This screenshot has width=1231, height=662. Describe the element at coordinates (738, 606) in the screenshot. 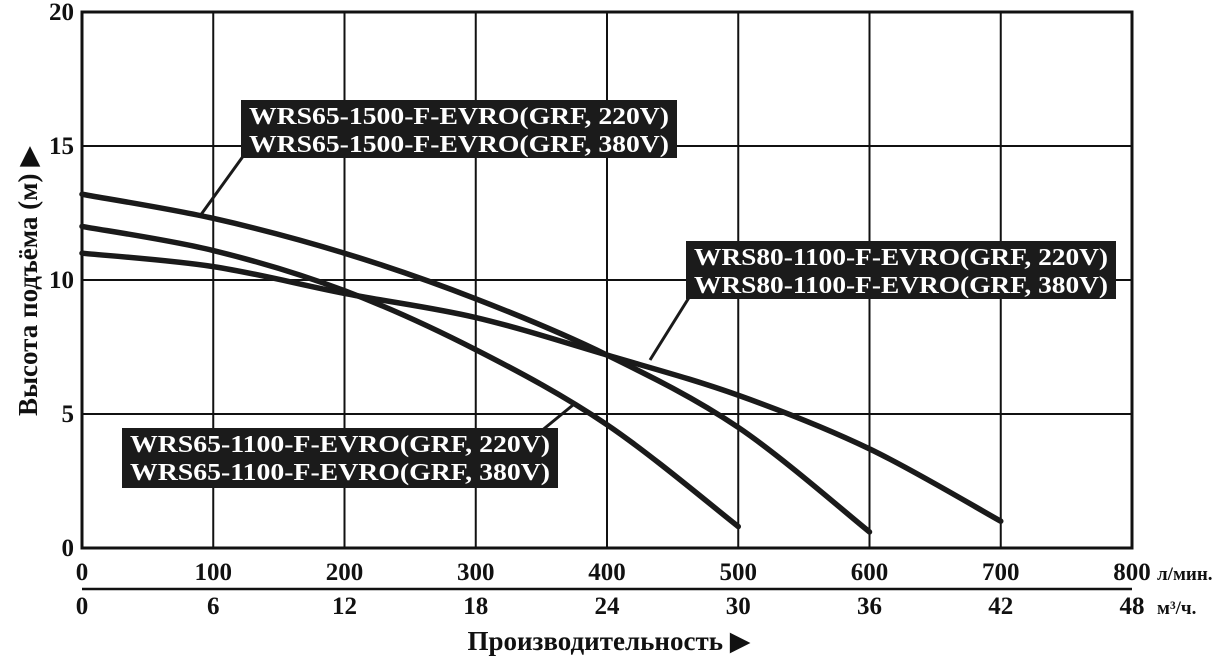

I see `x-tick-label-m3h: 30` at that location.